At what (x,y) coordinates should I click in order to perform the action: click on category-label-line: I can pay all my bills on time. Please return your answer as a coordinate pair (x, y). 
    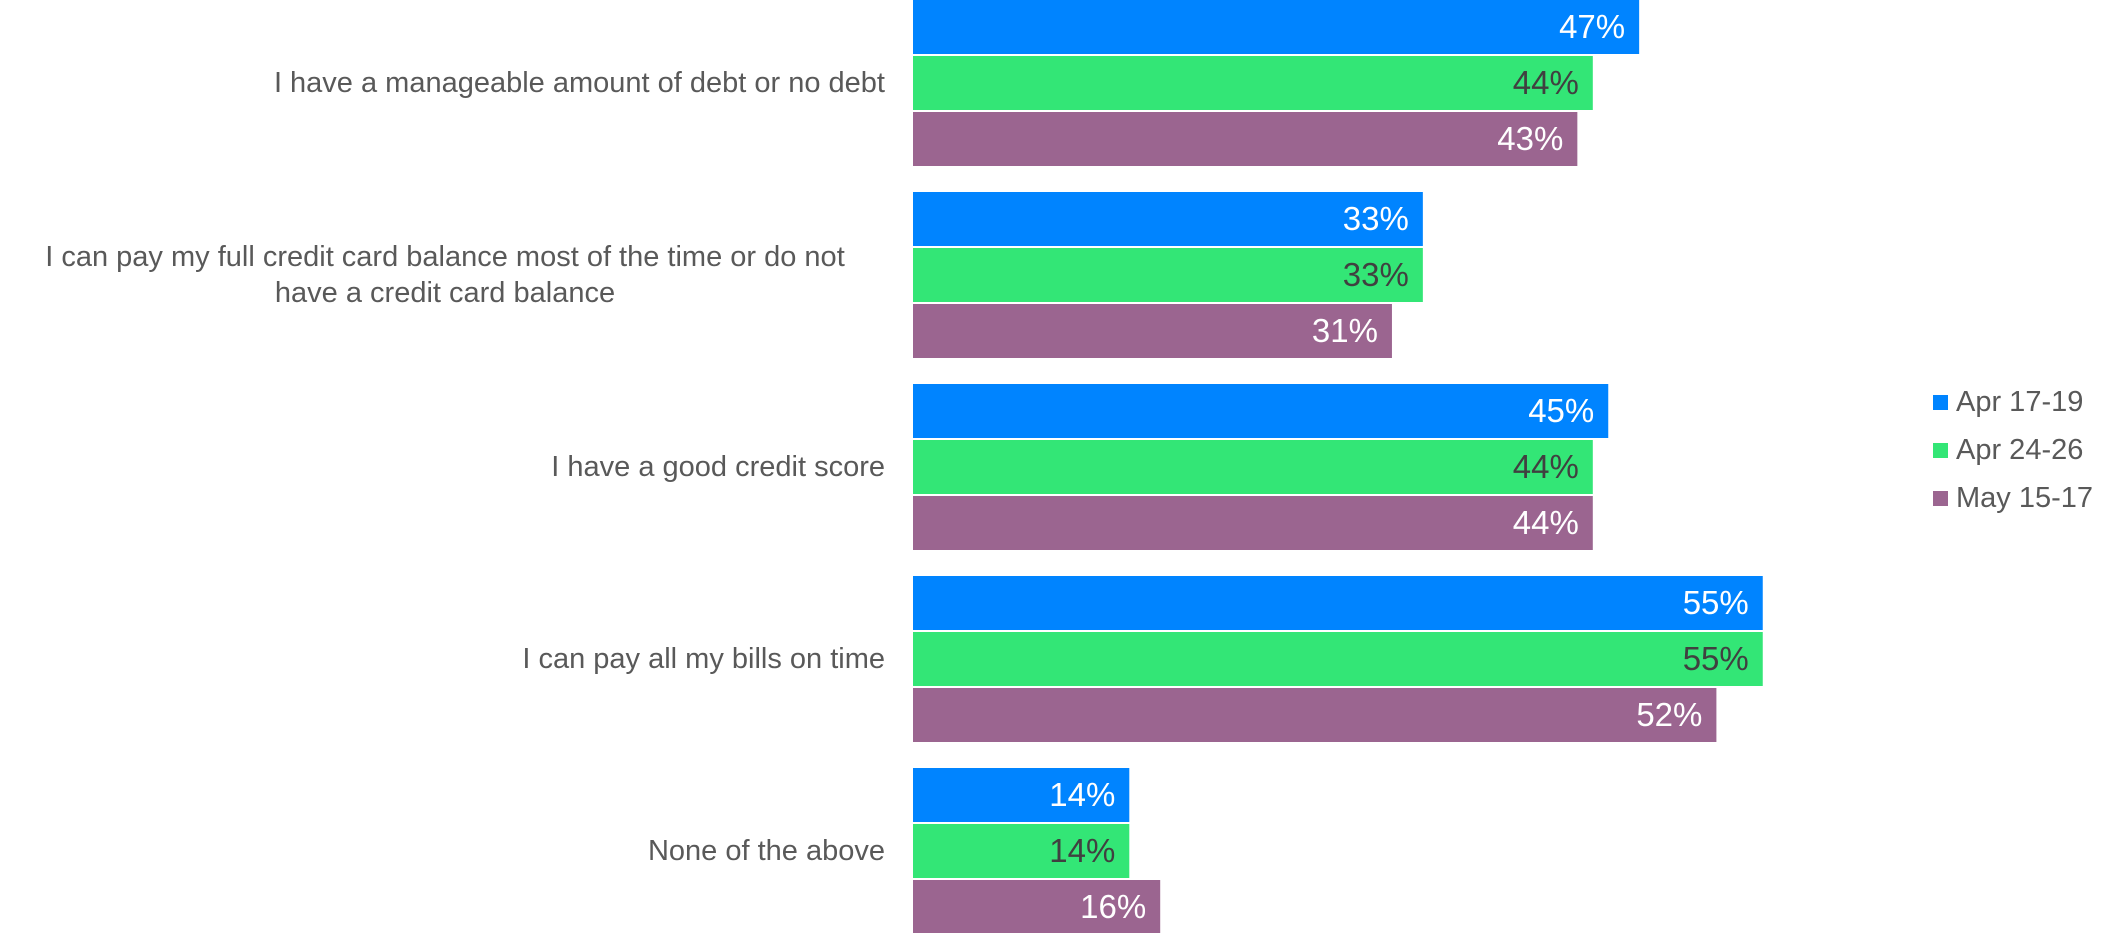
    Looking at the image, I should click on (703, 659).